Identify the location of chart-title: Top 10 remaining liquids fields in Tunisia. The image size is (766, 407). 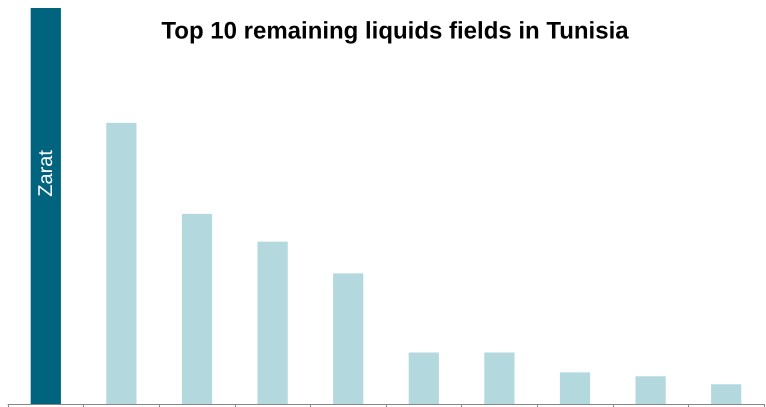
(395, 31).